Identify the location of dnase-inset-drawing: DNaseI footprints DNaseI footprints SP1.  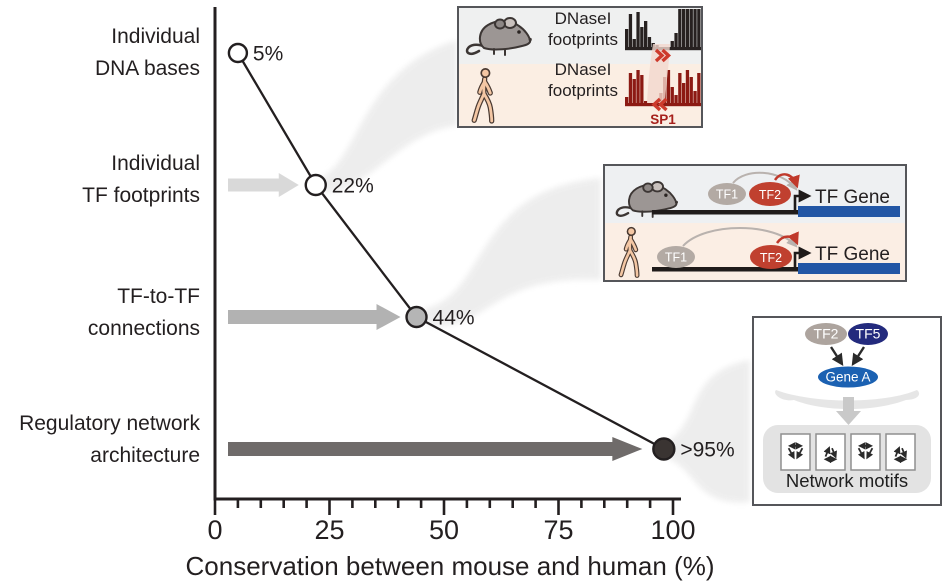
(580, 67).